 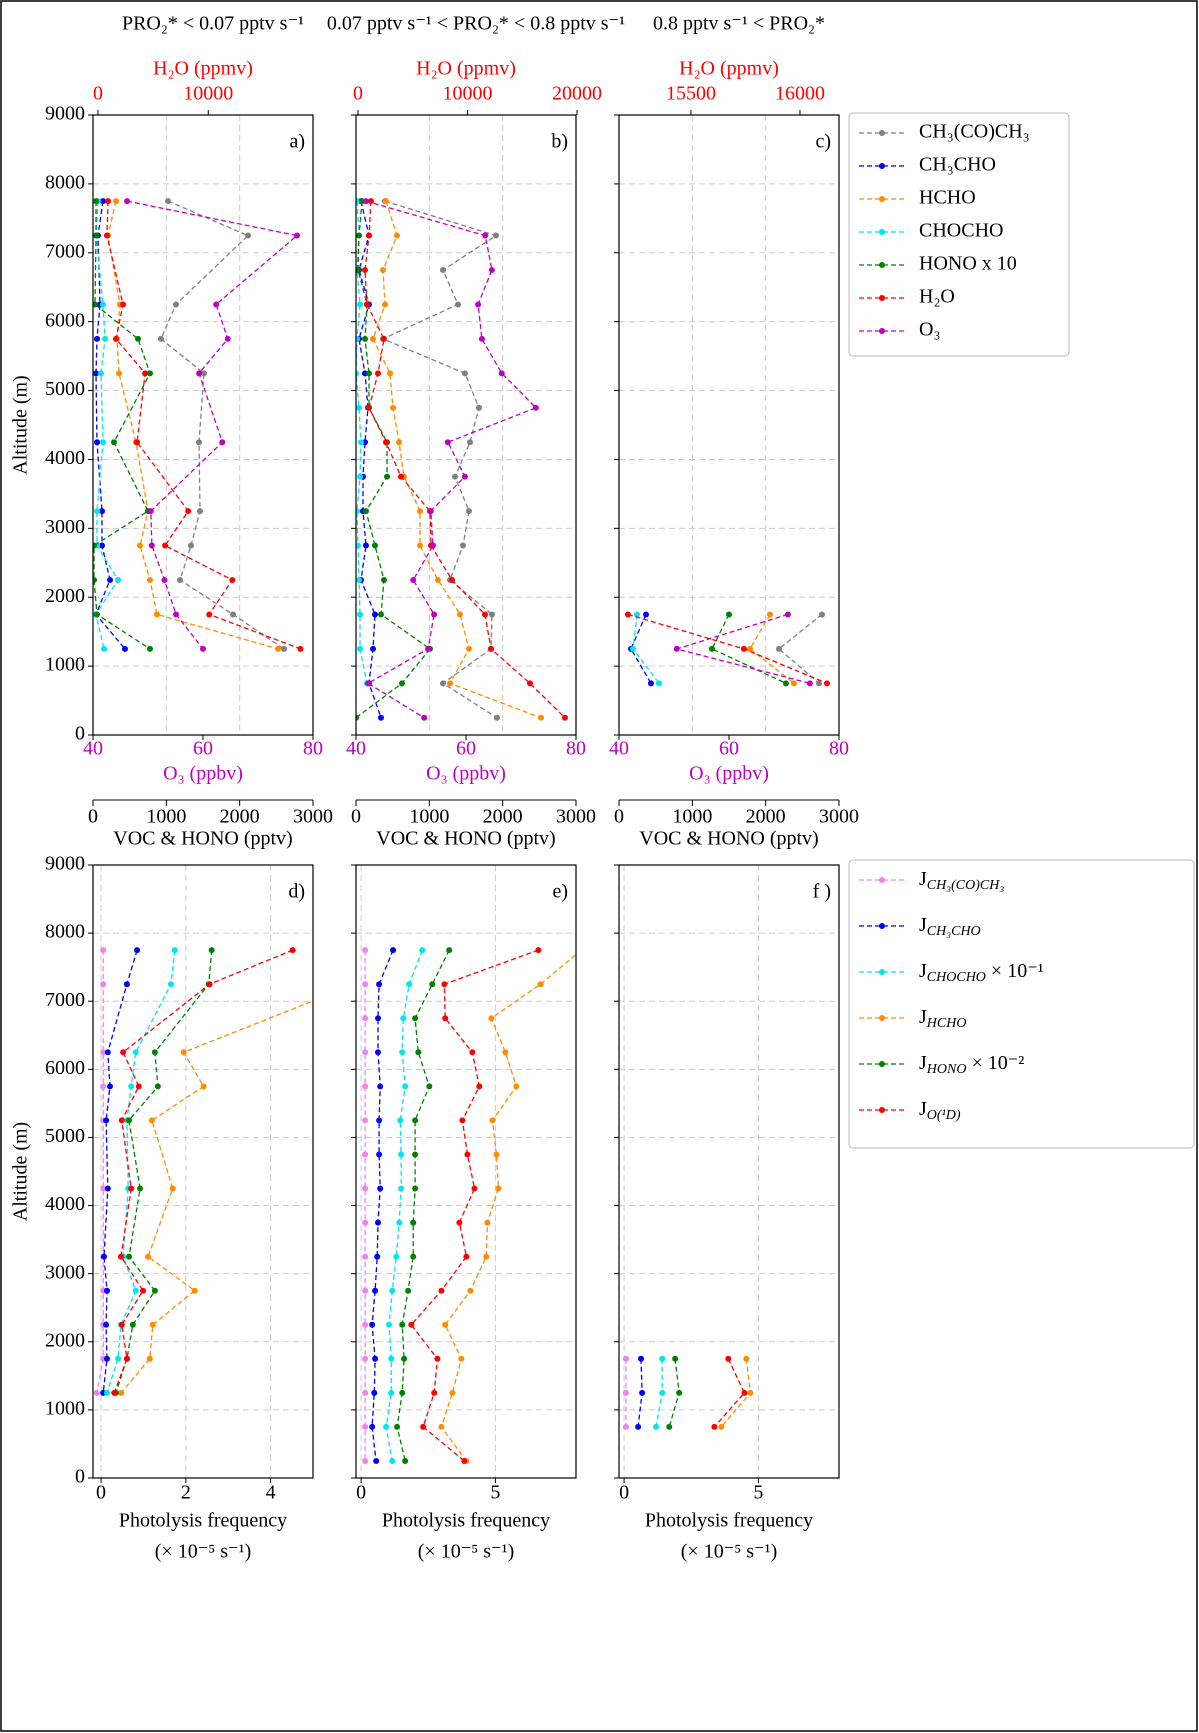 I want to click on y-tick-label: 9000, so click(x=65, y=114).